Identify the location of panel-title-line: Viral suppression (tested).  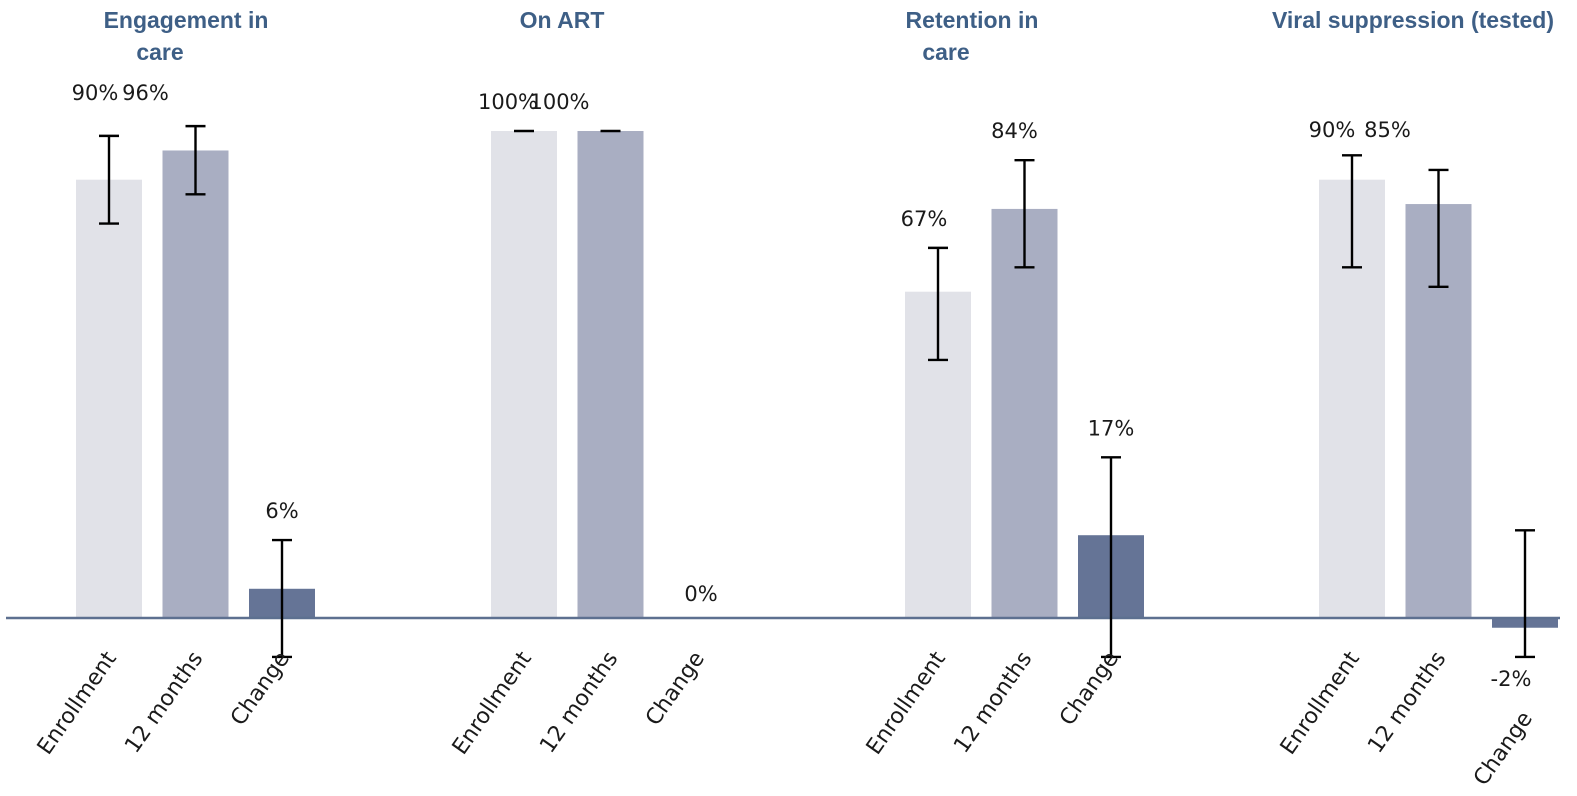
(1413, 20).